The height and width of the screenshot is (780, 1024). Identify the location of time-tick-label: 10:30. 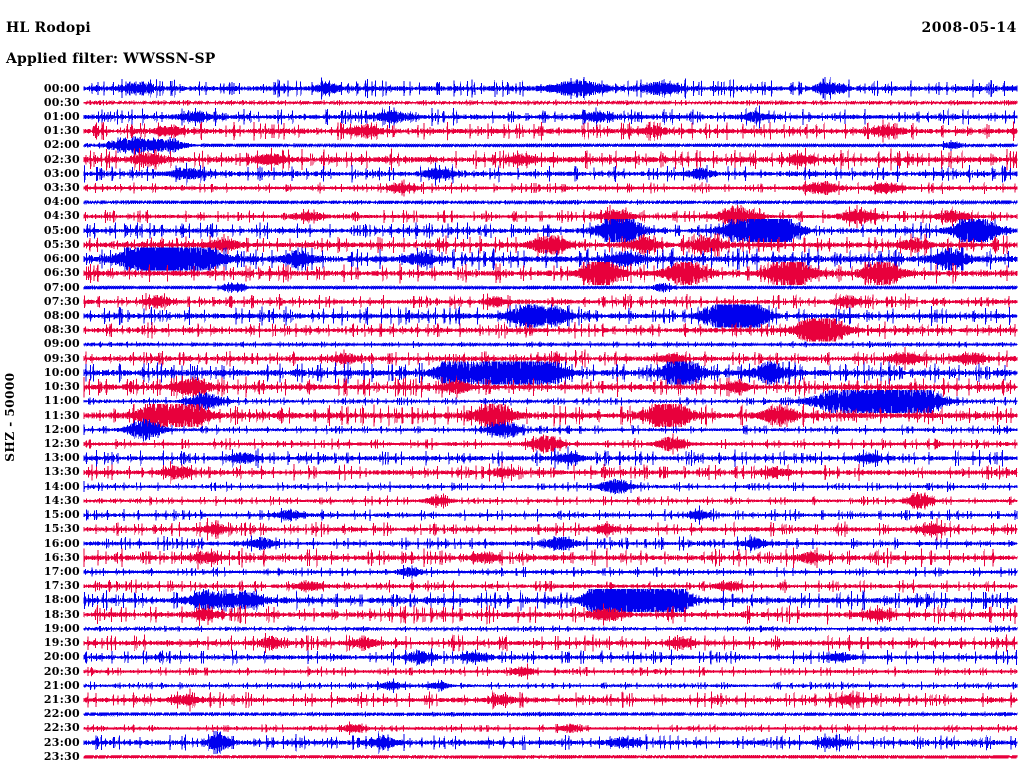
(61, 387).